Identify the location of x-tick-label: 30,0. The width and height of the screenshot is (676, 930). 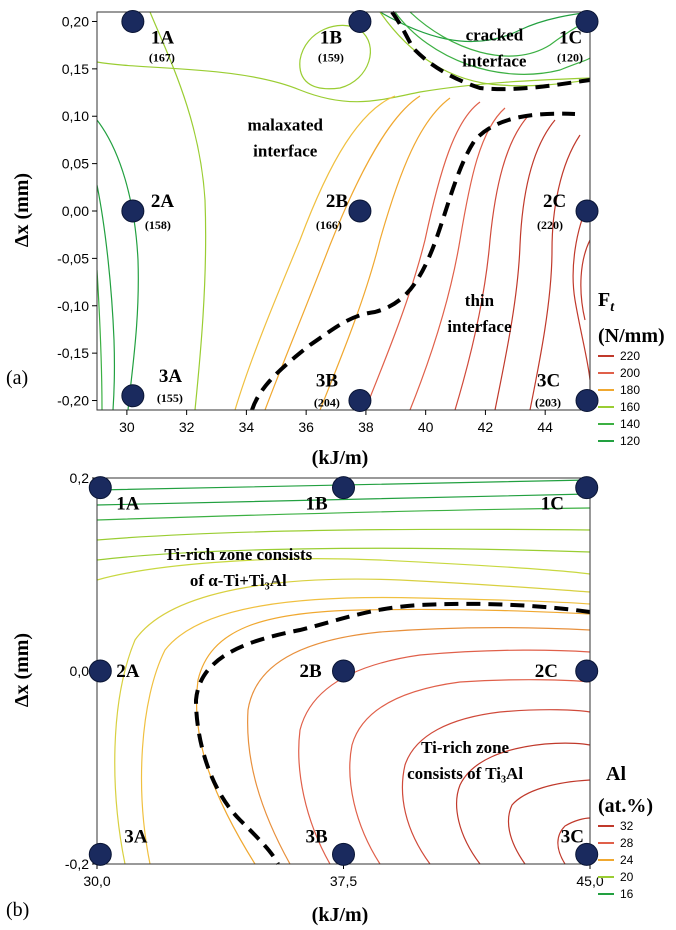
(96, 881).